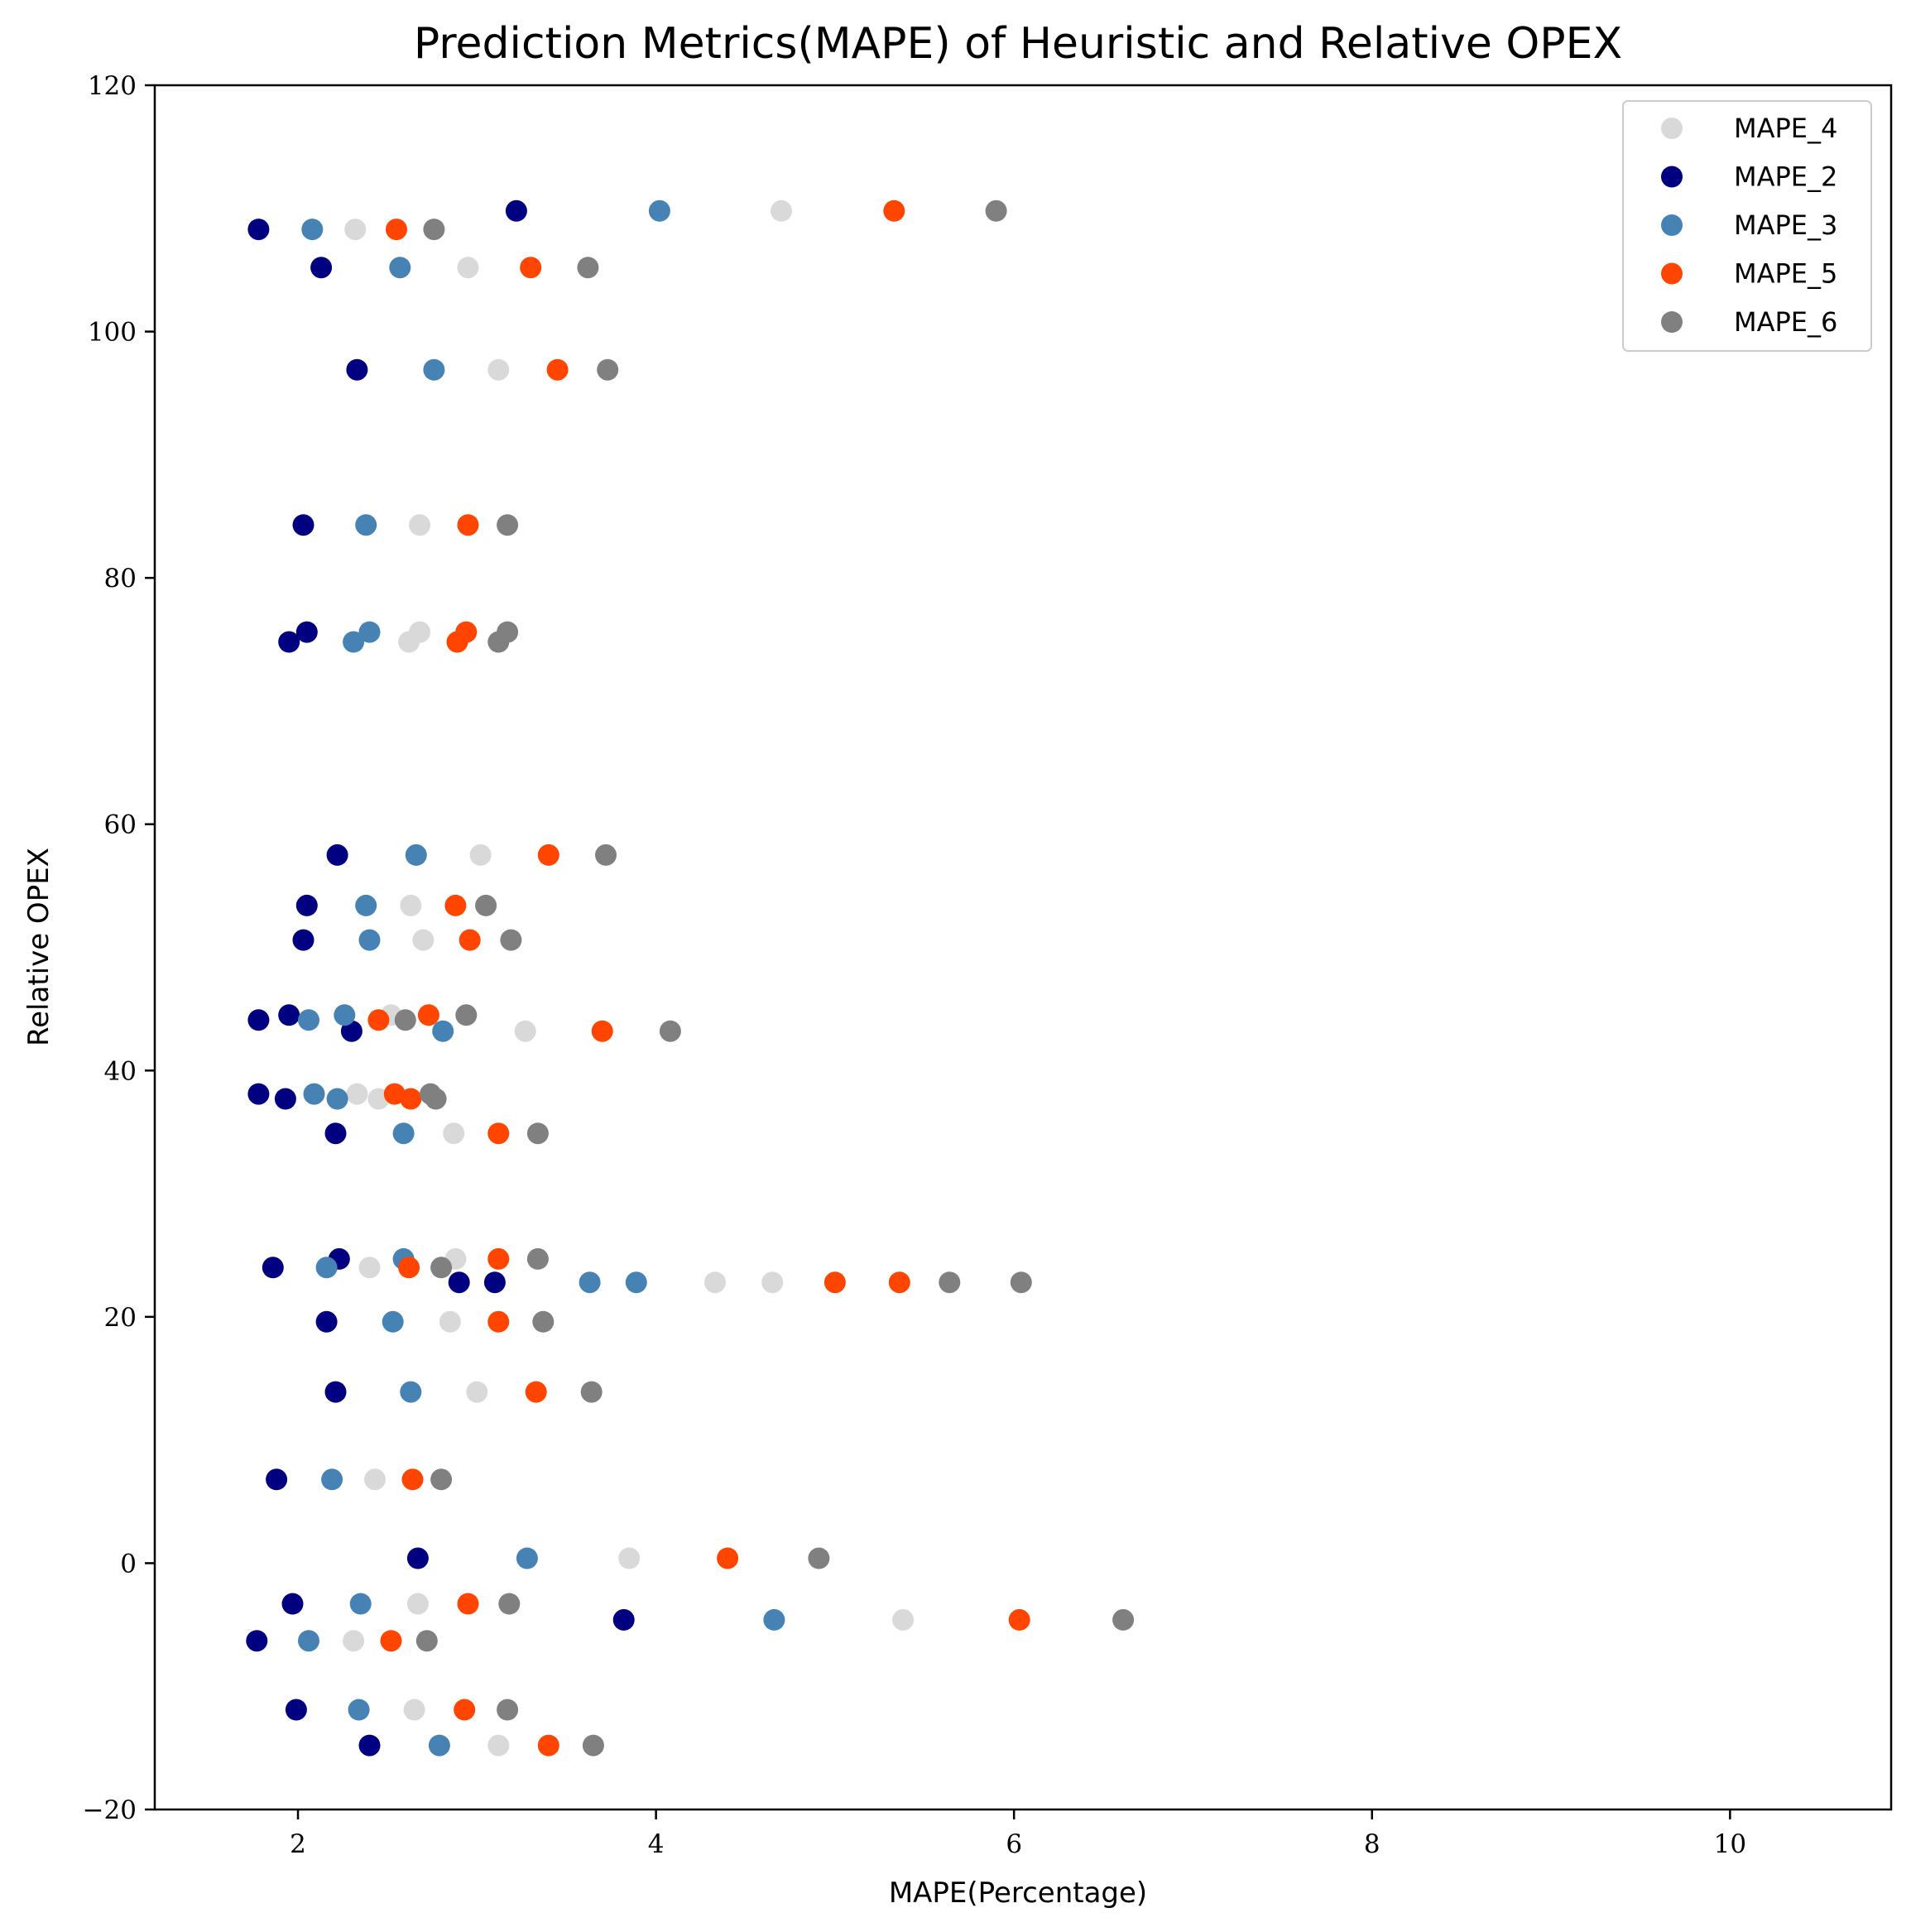 This screenshot has height=1932, width=1911. What do you see at coordinates (128, 1564) in the screenshot?
I see `y-tick-label: 0` at bounding box center [128, 1564].